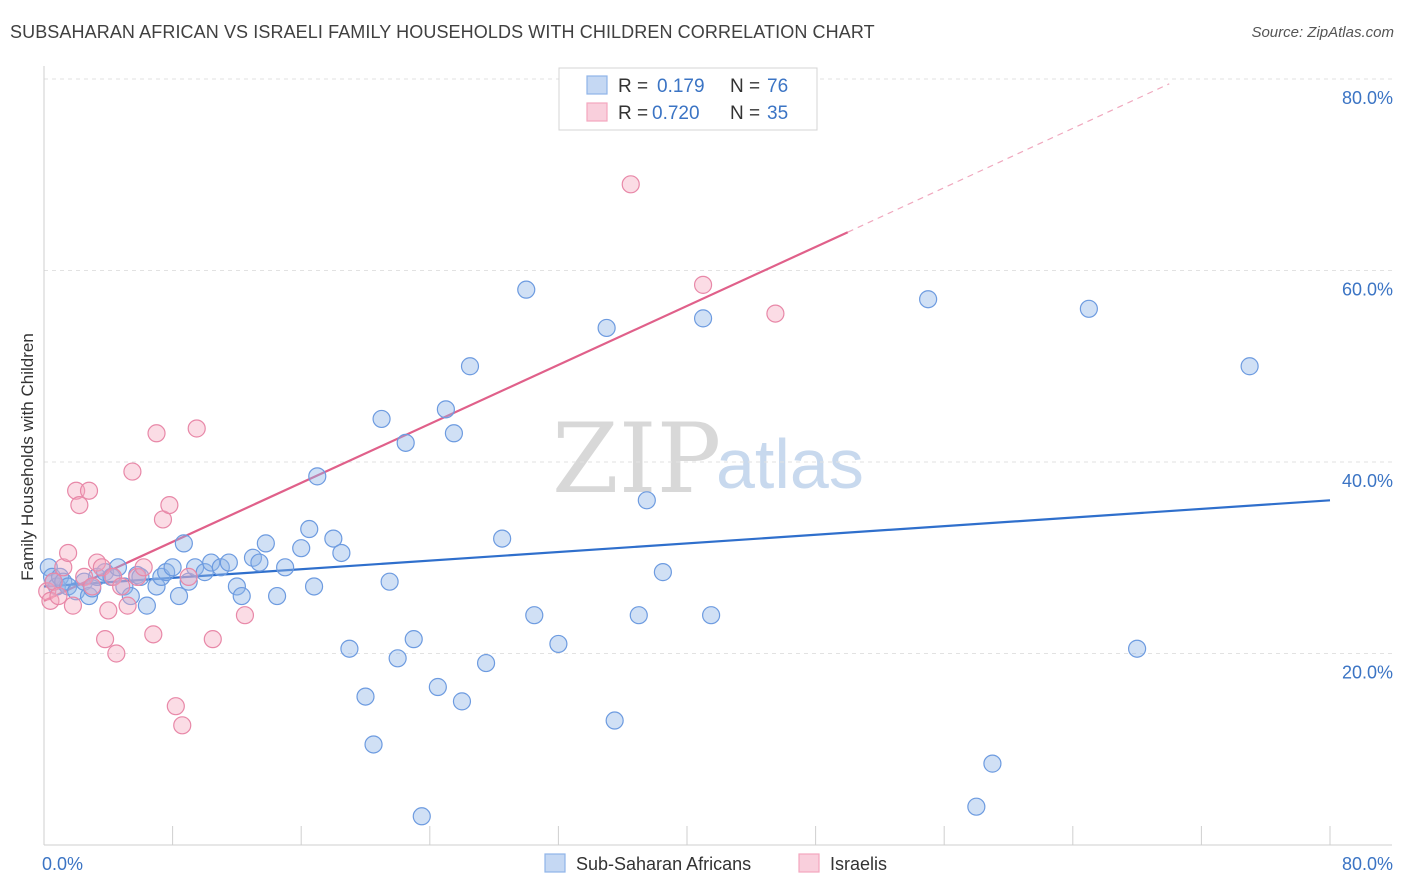 Image resolution: width=1406 pixels, height=892 pixels. What do you see at coordinates (688, 99) in the screenshot?
I see `stats-box: R = 0.179 N = 76 R = 0.720 N = 35` at bounding box center [688, 99].